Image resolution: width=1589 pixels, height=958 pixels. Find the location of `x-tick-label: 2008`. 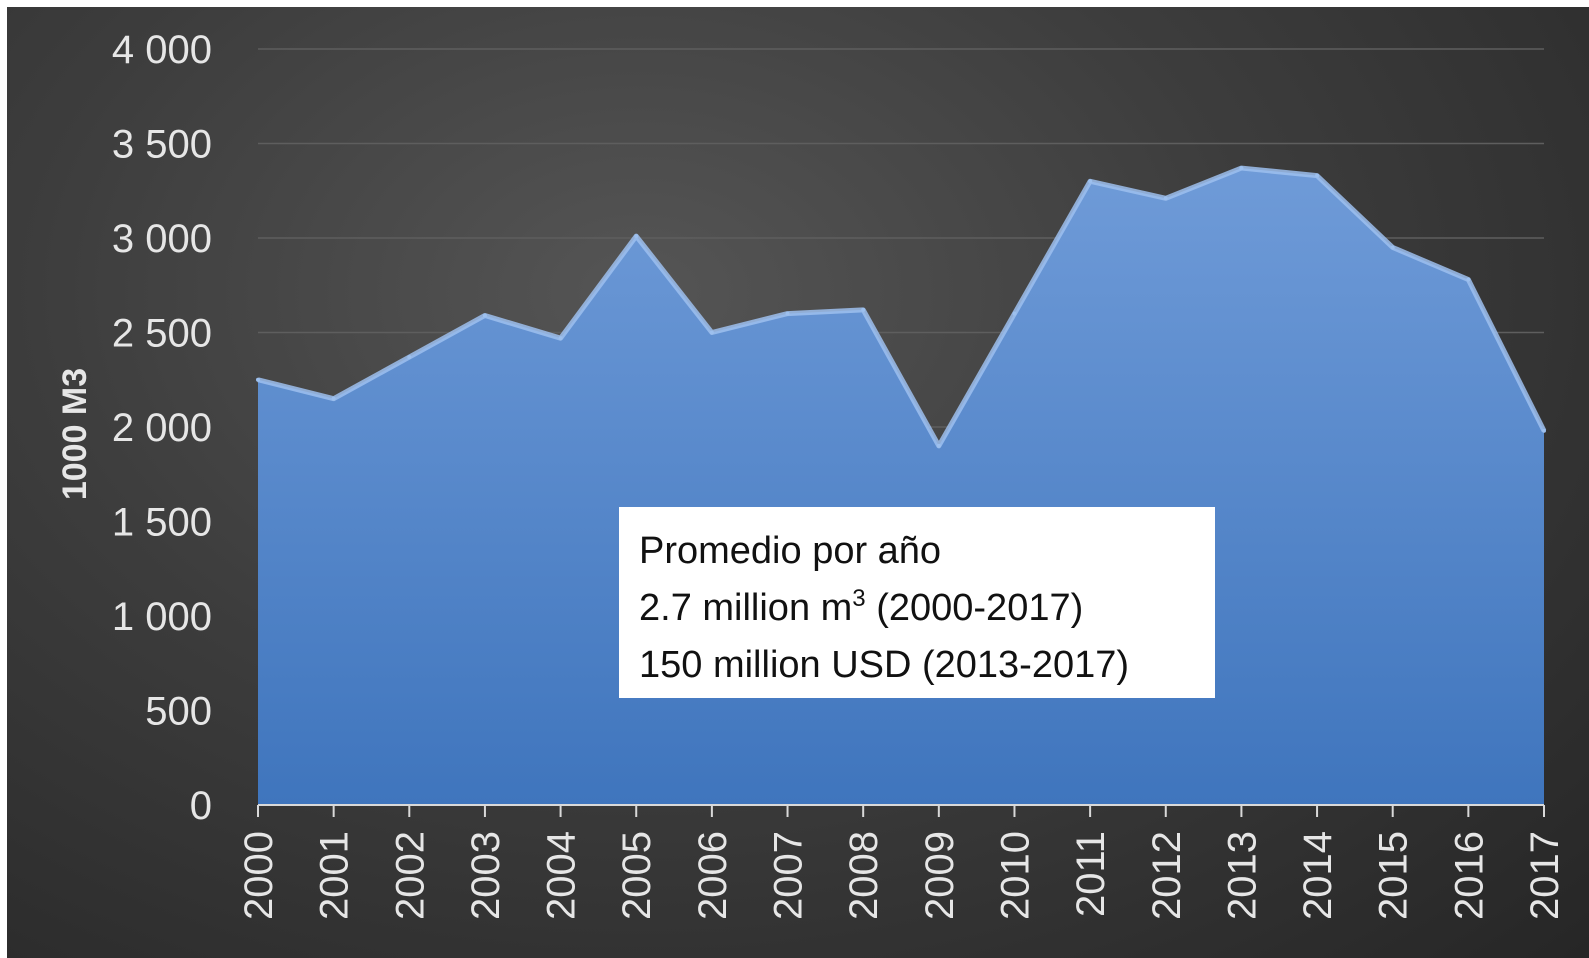

x-tick-label: 2008 is located at coordinates (864, 875).